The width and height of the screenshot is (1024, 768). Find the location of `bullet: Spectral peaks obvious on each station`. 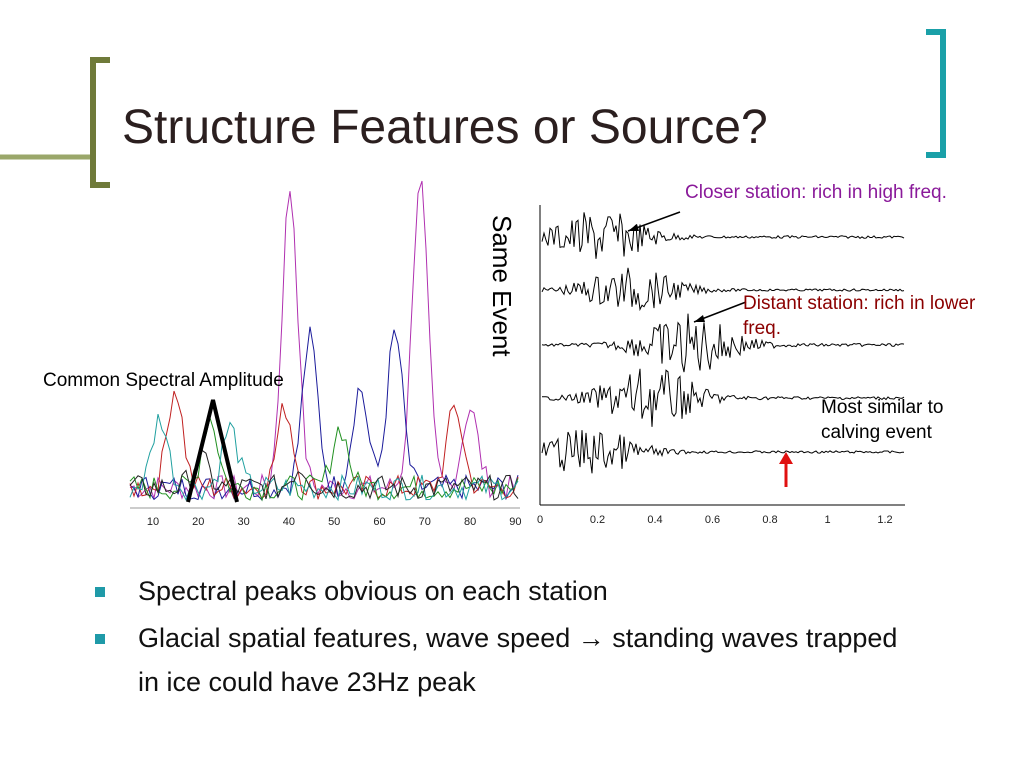

bullet: Spectral peaks obvious on each station is located at coordinates (373, 591).